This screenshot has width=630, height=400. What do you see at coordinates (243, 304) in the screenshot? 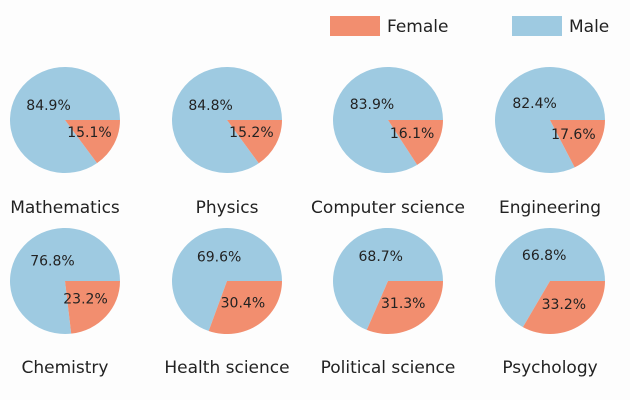
I see `pie-label-female: 30.4%` at bounding box center [243, 304].